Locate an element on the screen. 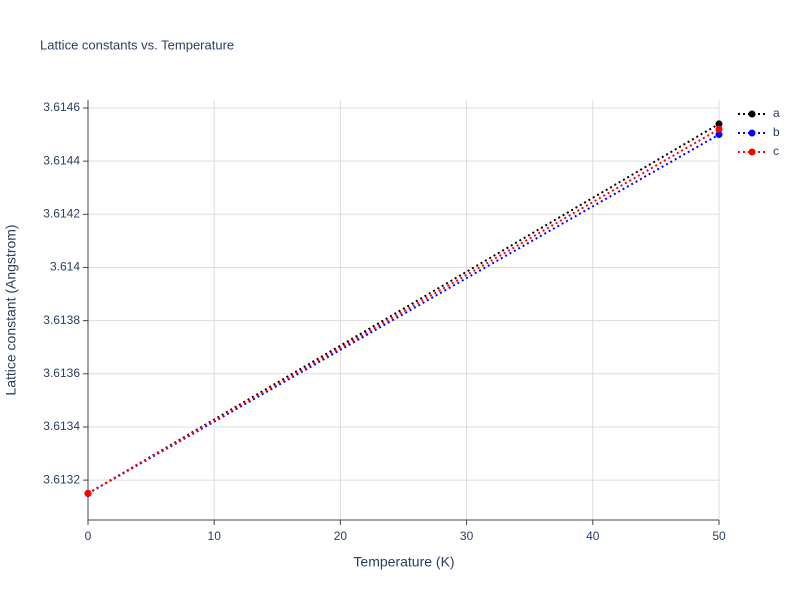  y-tick-label: 3.6142 is located at coordinates (61, 213).